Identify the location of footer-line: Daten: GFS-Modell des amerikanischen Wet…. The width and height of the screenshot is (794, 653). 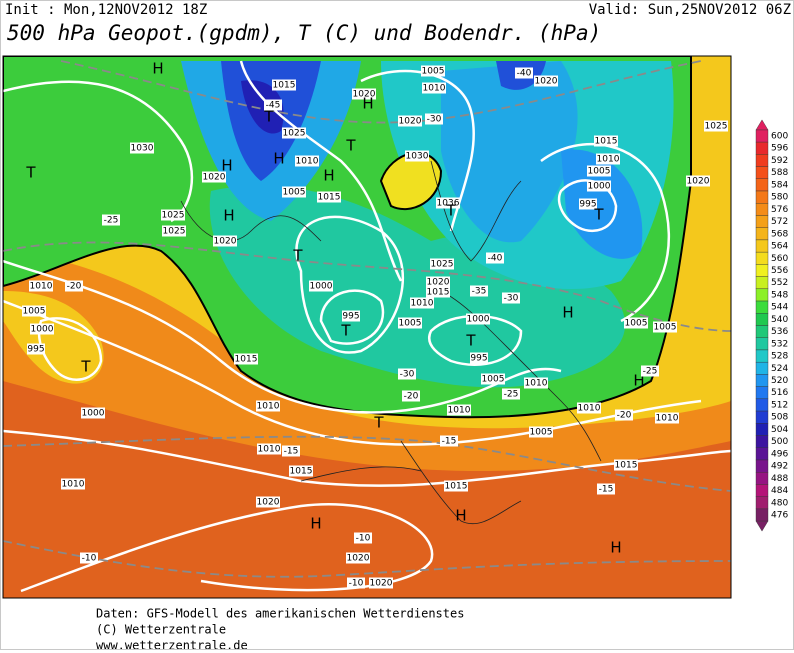
(280, 614).